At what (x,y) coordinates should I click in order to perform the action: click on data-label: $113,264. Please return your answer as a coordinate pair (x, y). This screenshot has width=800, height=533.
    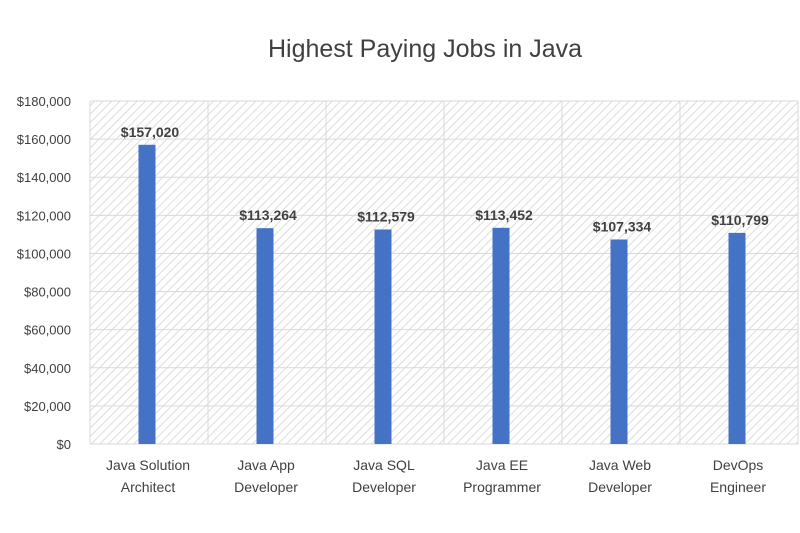
    Looking at the image, I should click on (268, 215).